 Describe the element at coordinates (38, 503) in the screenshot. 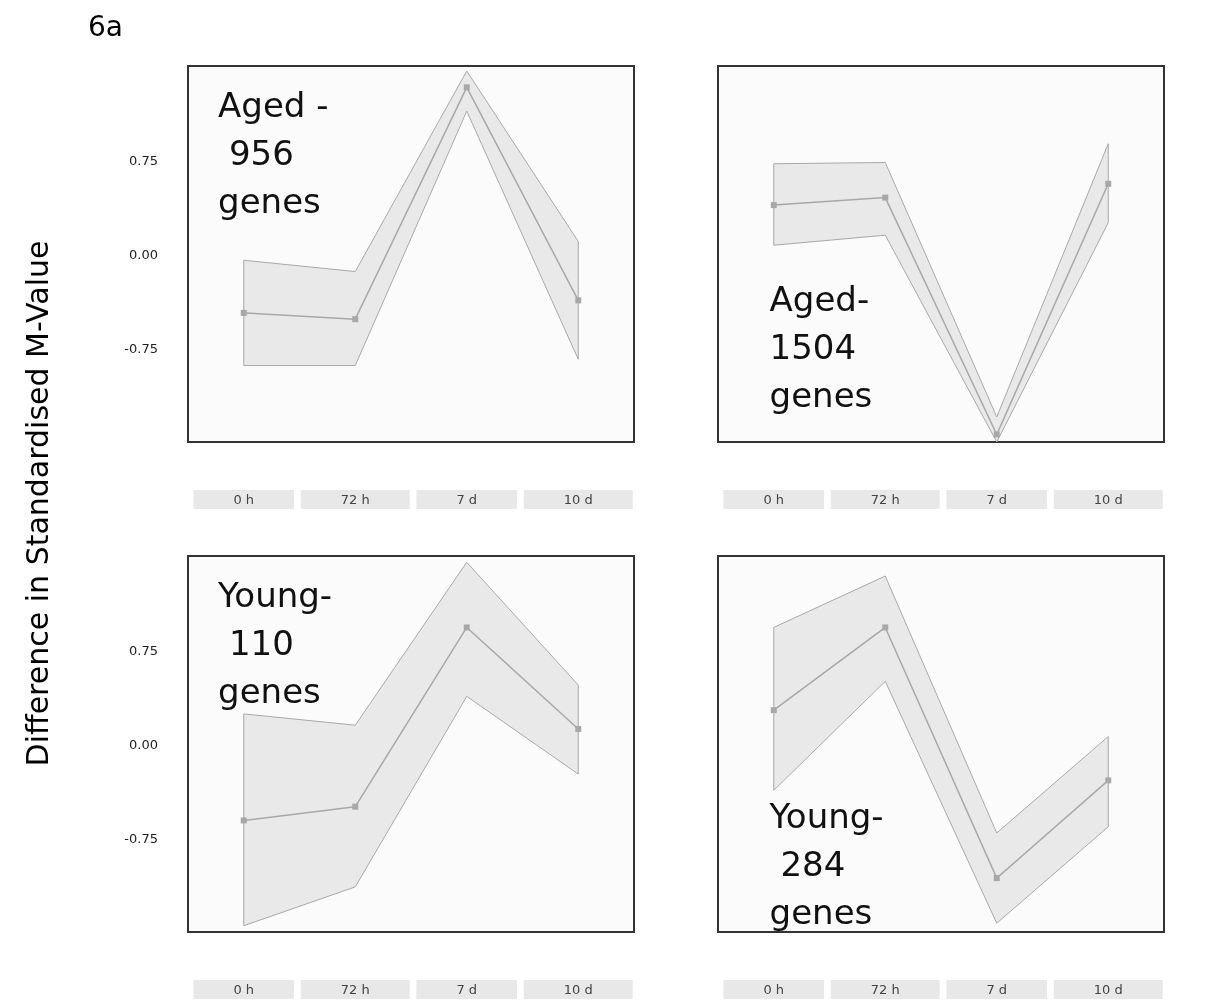

I see `y-axis-title: Difference in Standardised M-Value` at that location.